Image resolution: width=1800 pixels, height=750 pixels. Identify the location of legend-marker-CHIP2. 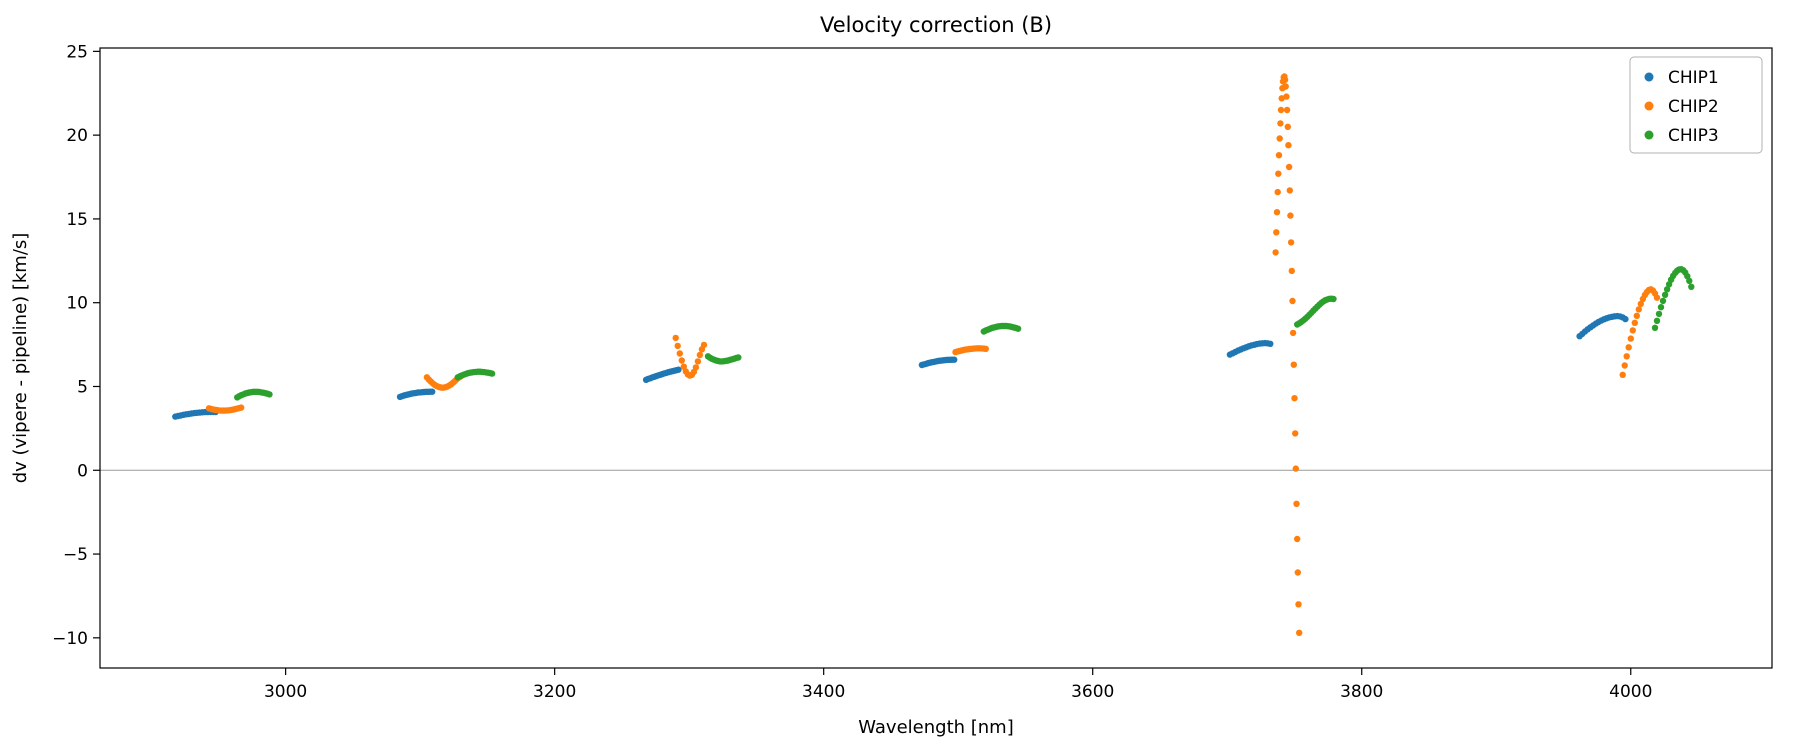
(1649, 106).